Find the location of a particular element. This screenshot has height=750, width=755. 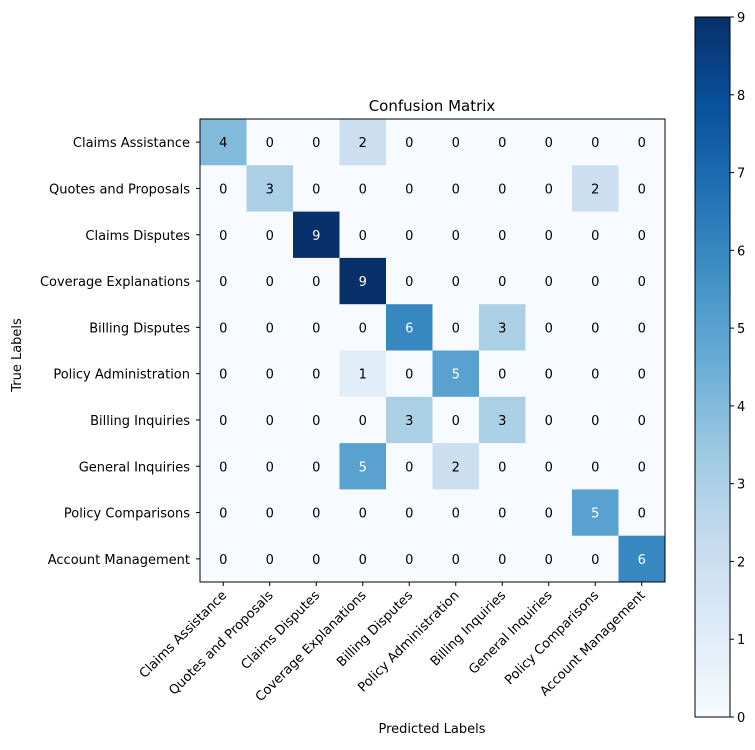

colorbar-tick-label: 7 is located at coordinates (741, 174).